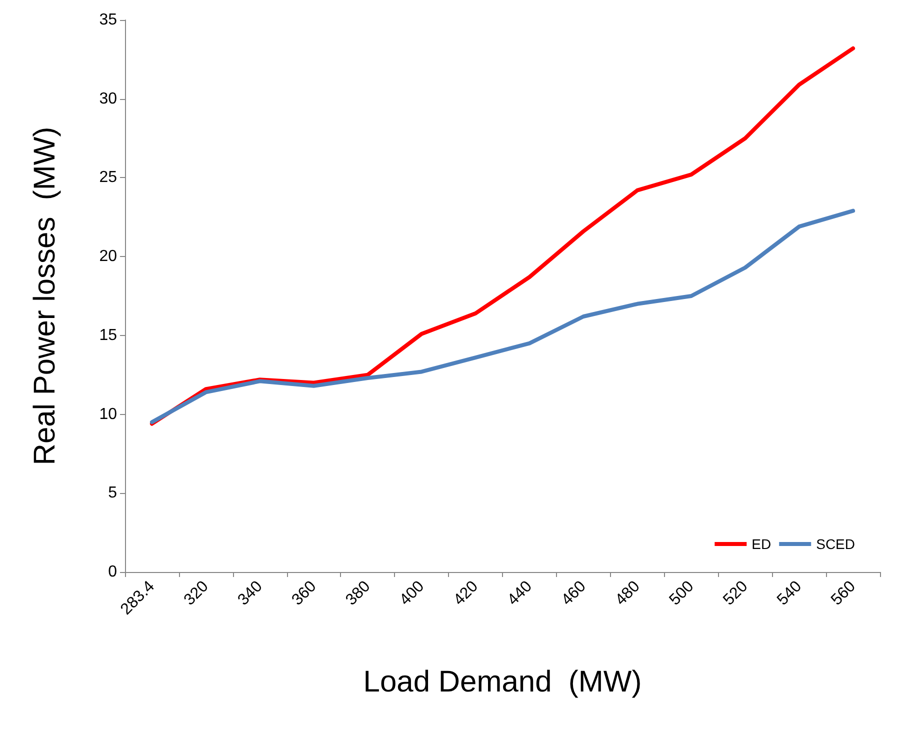 This screenshot has height=731, width=910. What do you see at coordinates (844, 593) in the screenshot?
I see `x-tick-label: 560` at bounding box center [844, 593].